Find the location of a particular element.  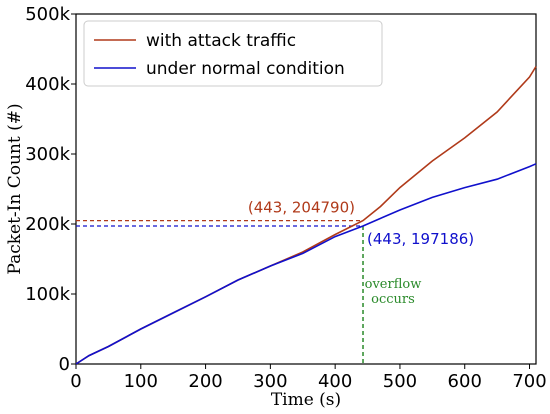

legend-label-normal: under normal condition is located at coordinates (245, 69).